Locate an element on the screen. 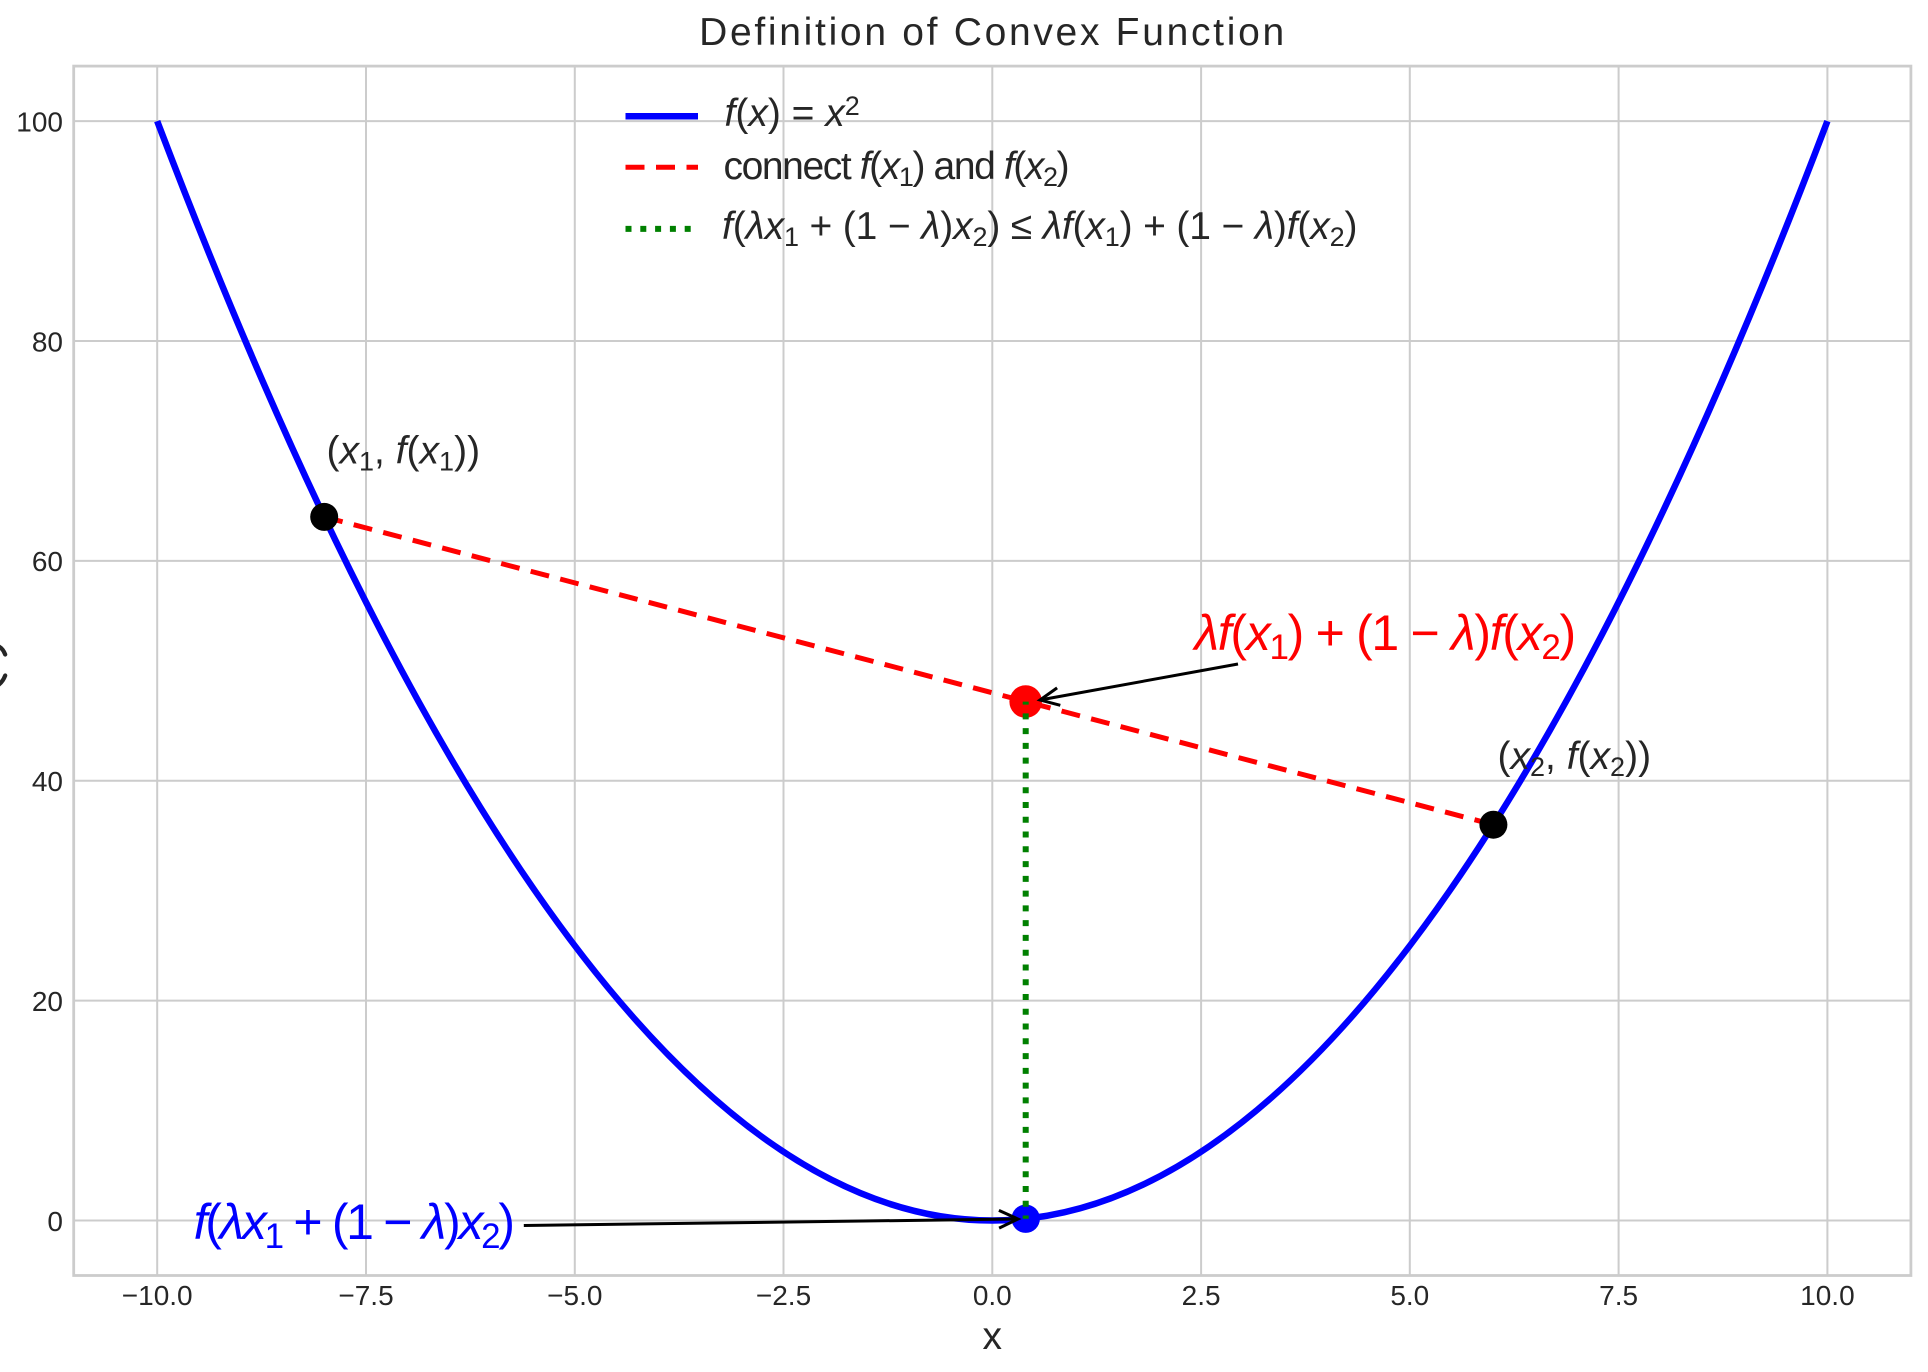 The height and width of the screenshot is (1372, 1928). svg-text: 80 is located at coordinates (47, 341).